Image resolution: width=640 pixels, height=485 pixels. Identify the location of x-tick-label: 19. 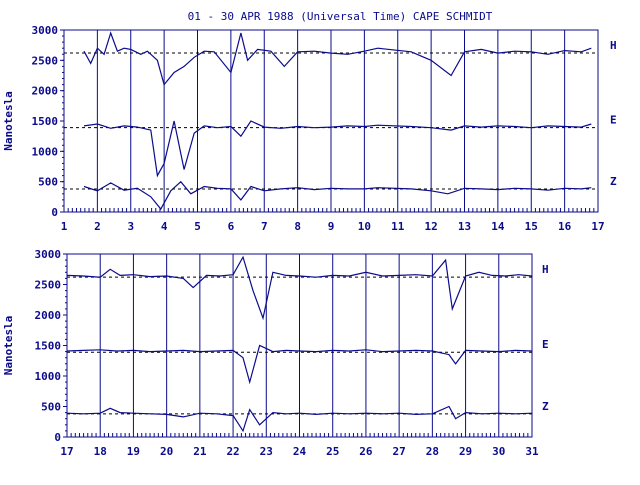
(133, 451).